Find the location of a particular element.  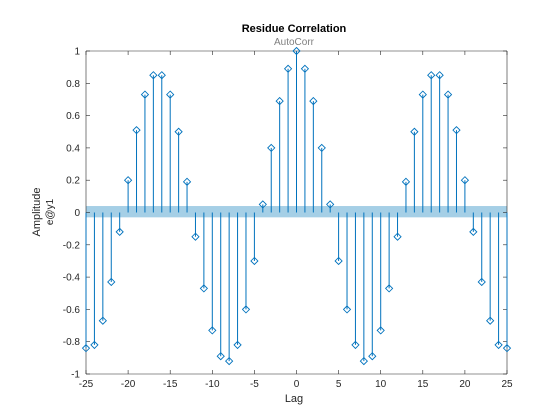

x-tick-label: 15 is located at coordinates (423, 384).